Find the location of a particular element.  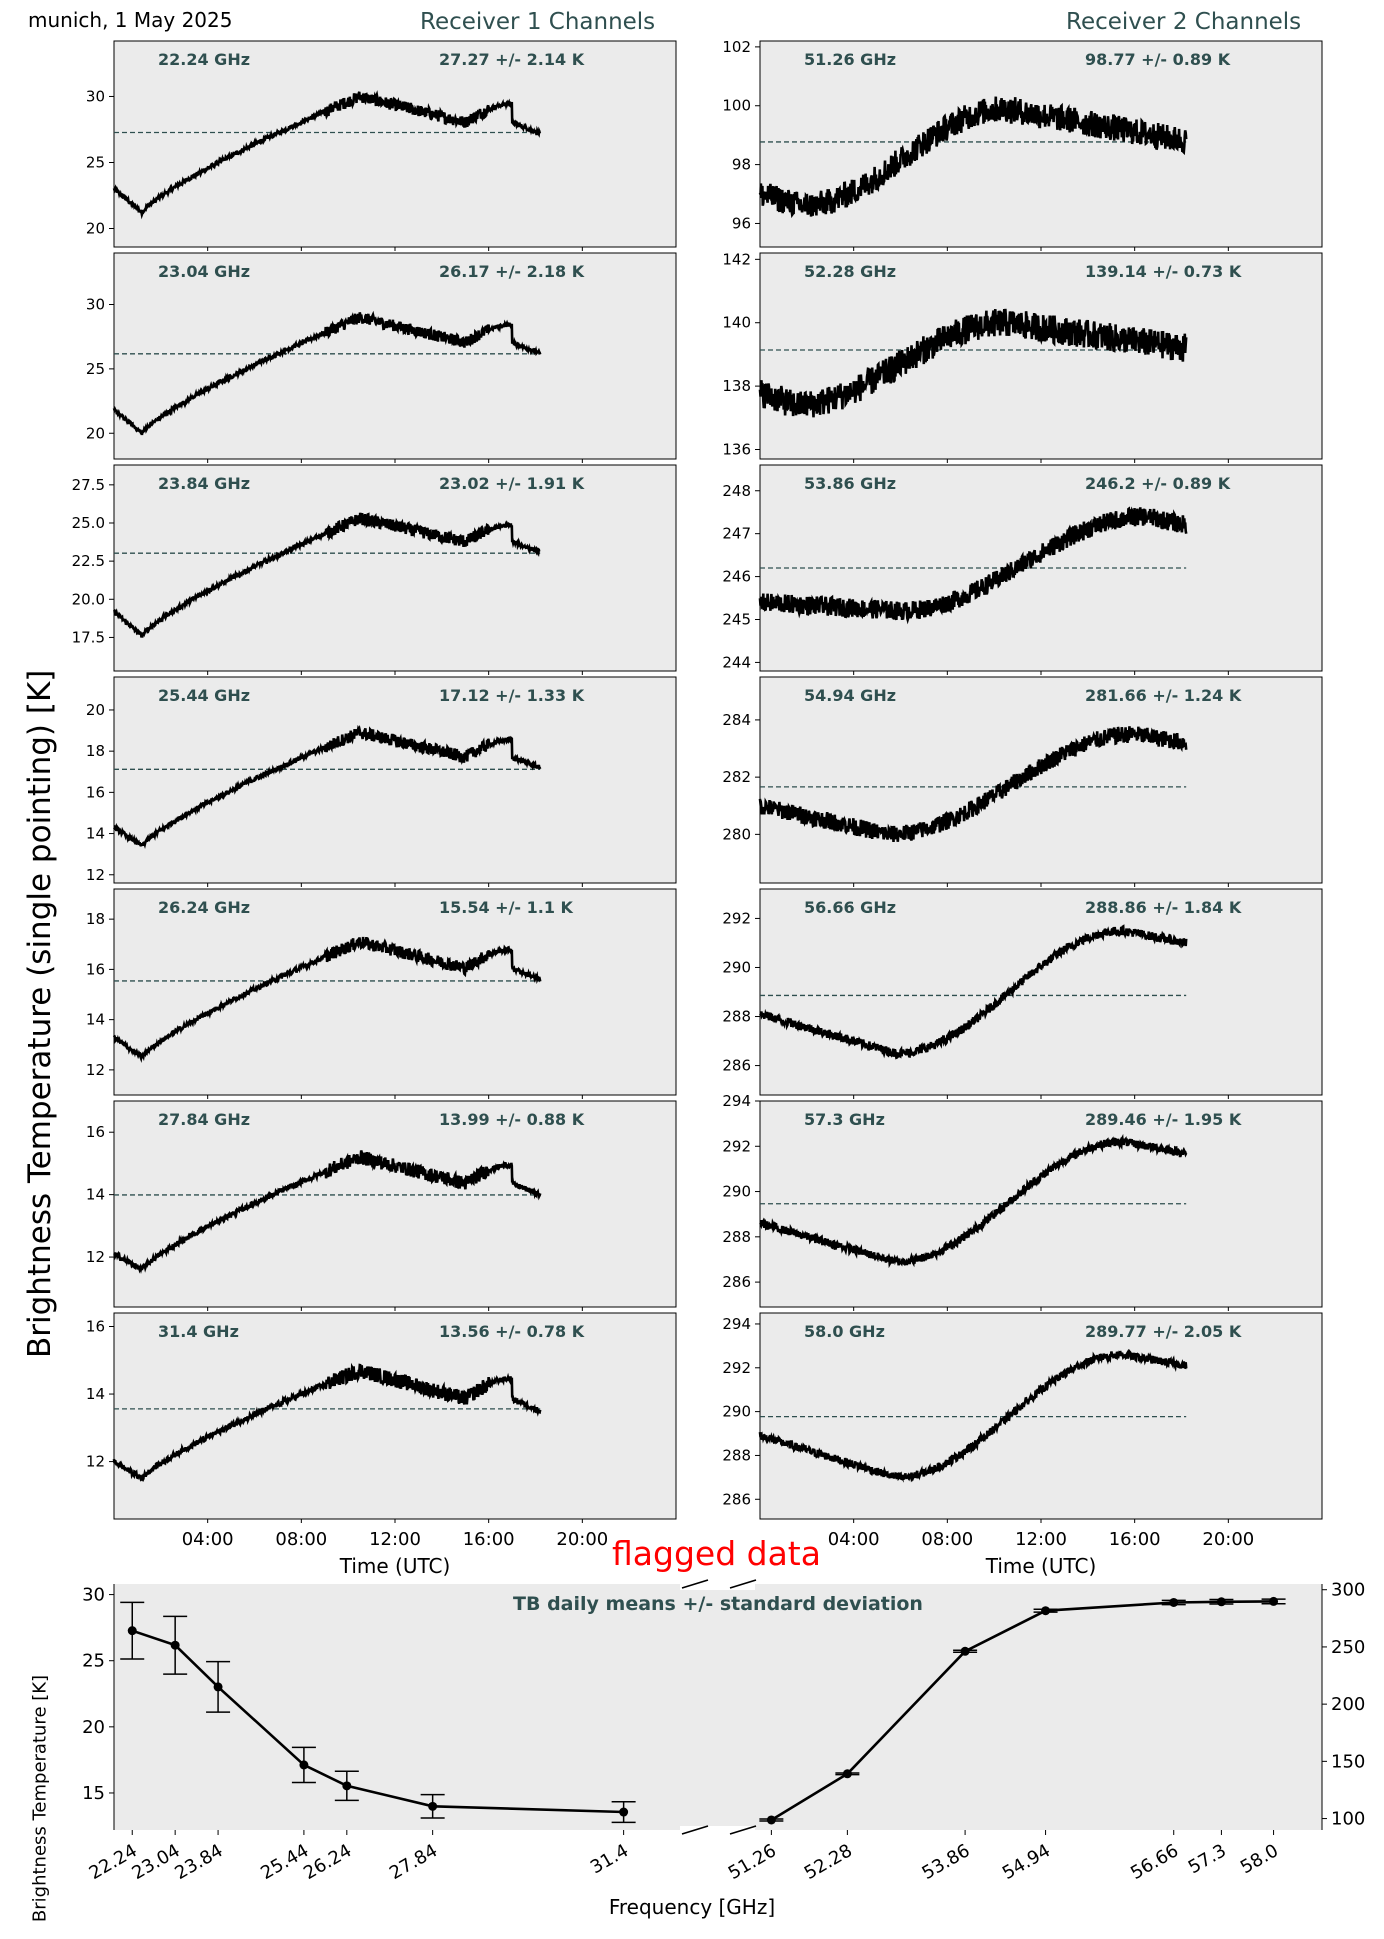

panel-2-5: 286 288 290 292 56.66 GHz 288.86 +/- 1.84 K is located at coordinates (1022, 993).